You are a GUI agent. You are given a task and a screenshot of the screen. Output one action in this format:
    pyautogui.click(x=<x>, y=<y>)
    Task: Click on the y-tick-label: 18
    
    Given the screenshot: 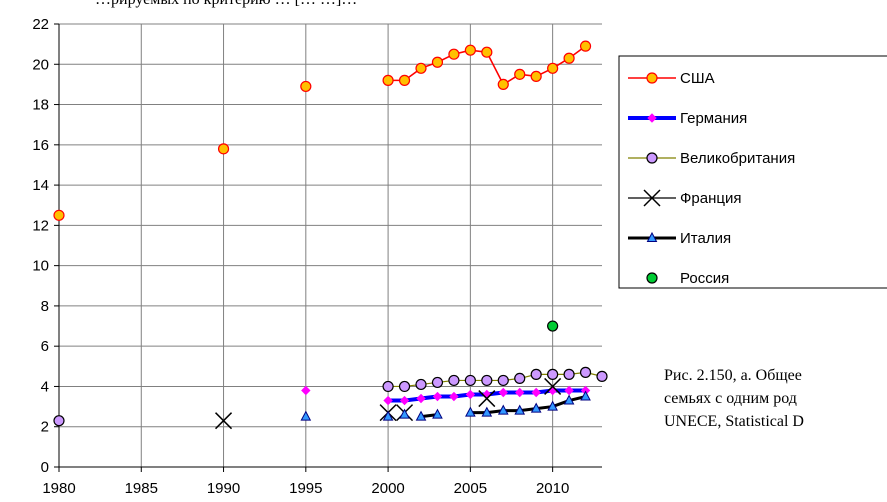 What is the action you would take?
    pyautogui.click(x=40, y=105)
    